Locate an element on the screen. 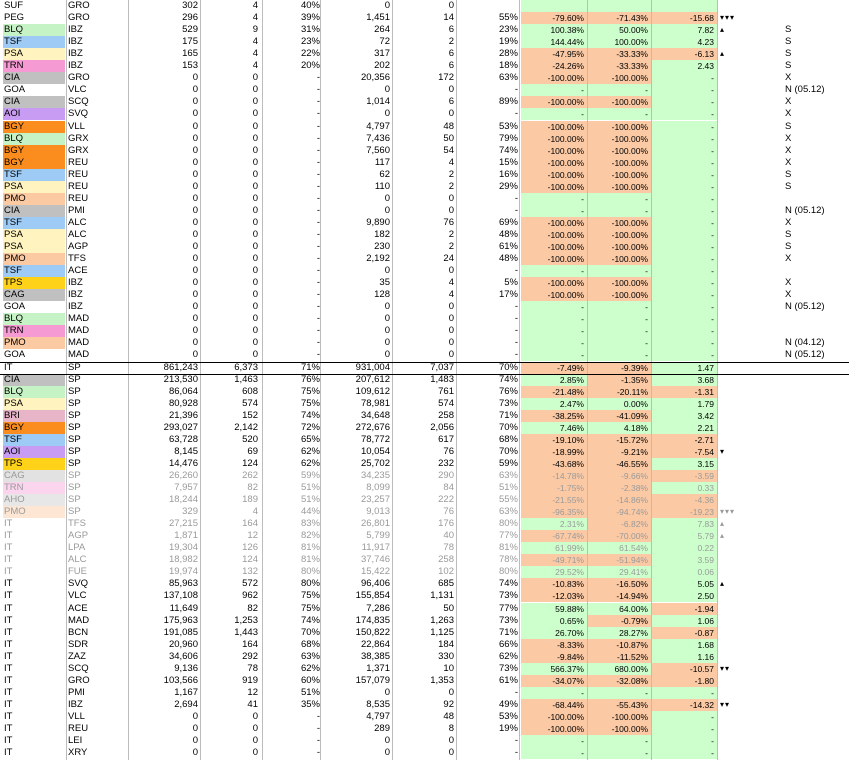 This screenshot has width=849, height=760. flights-cell: 152 is located at coordinates (250, 415).